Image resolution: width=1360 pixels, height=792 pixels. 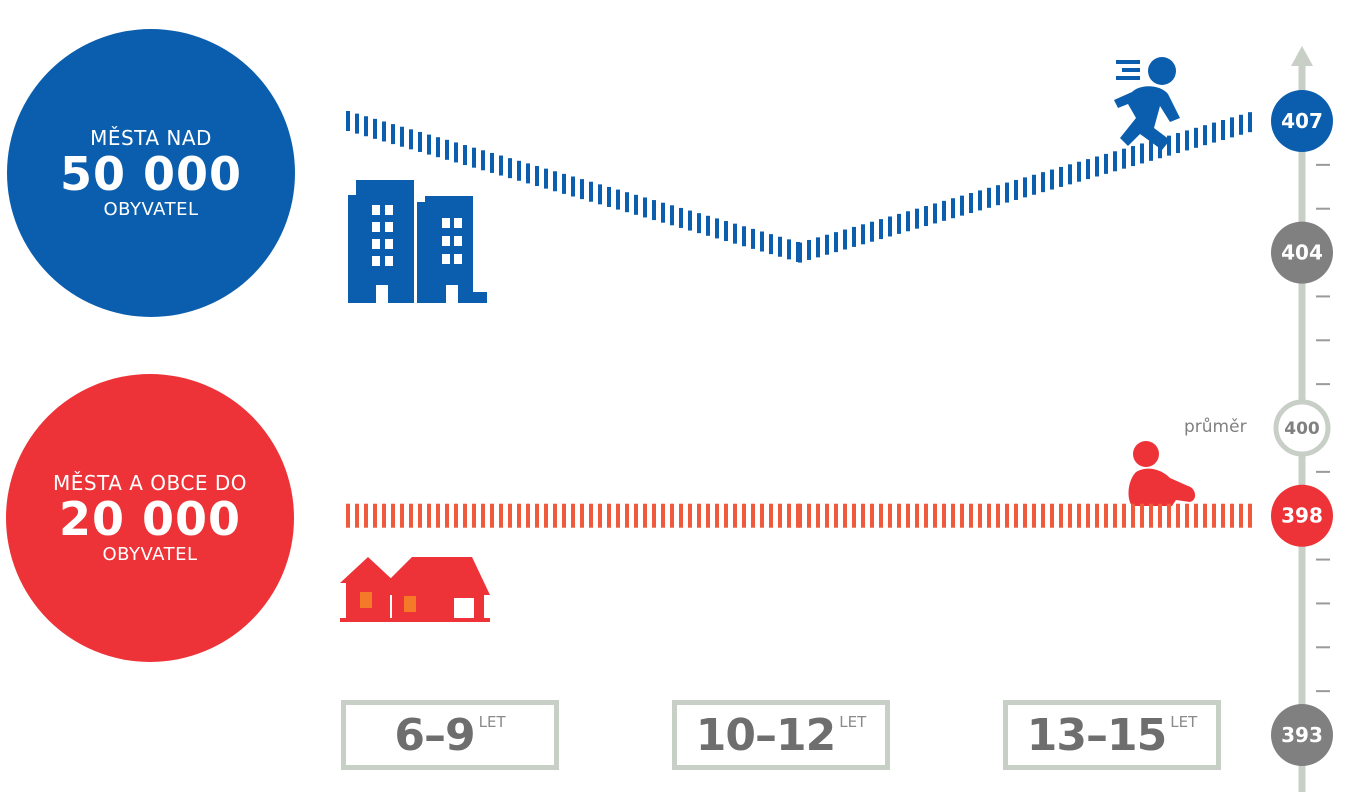 I want to click on small-towns-badge: MĚSTA A OBCE DO 20 000 OBYVATEL, so click(x=150, y=518).